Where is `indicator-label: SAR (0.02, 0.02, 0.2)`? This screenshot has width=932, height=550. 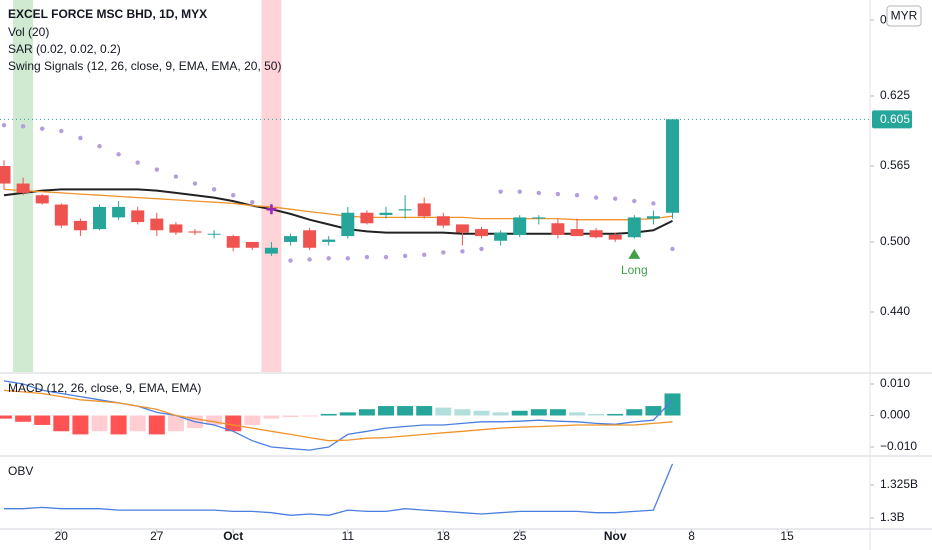 indicator-label: SAR (0.02, 0.02, 0.2) is located at coordinates (64, 49).